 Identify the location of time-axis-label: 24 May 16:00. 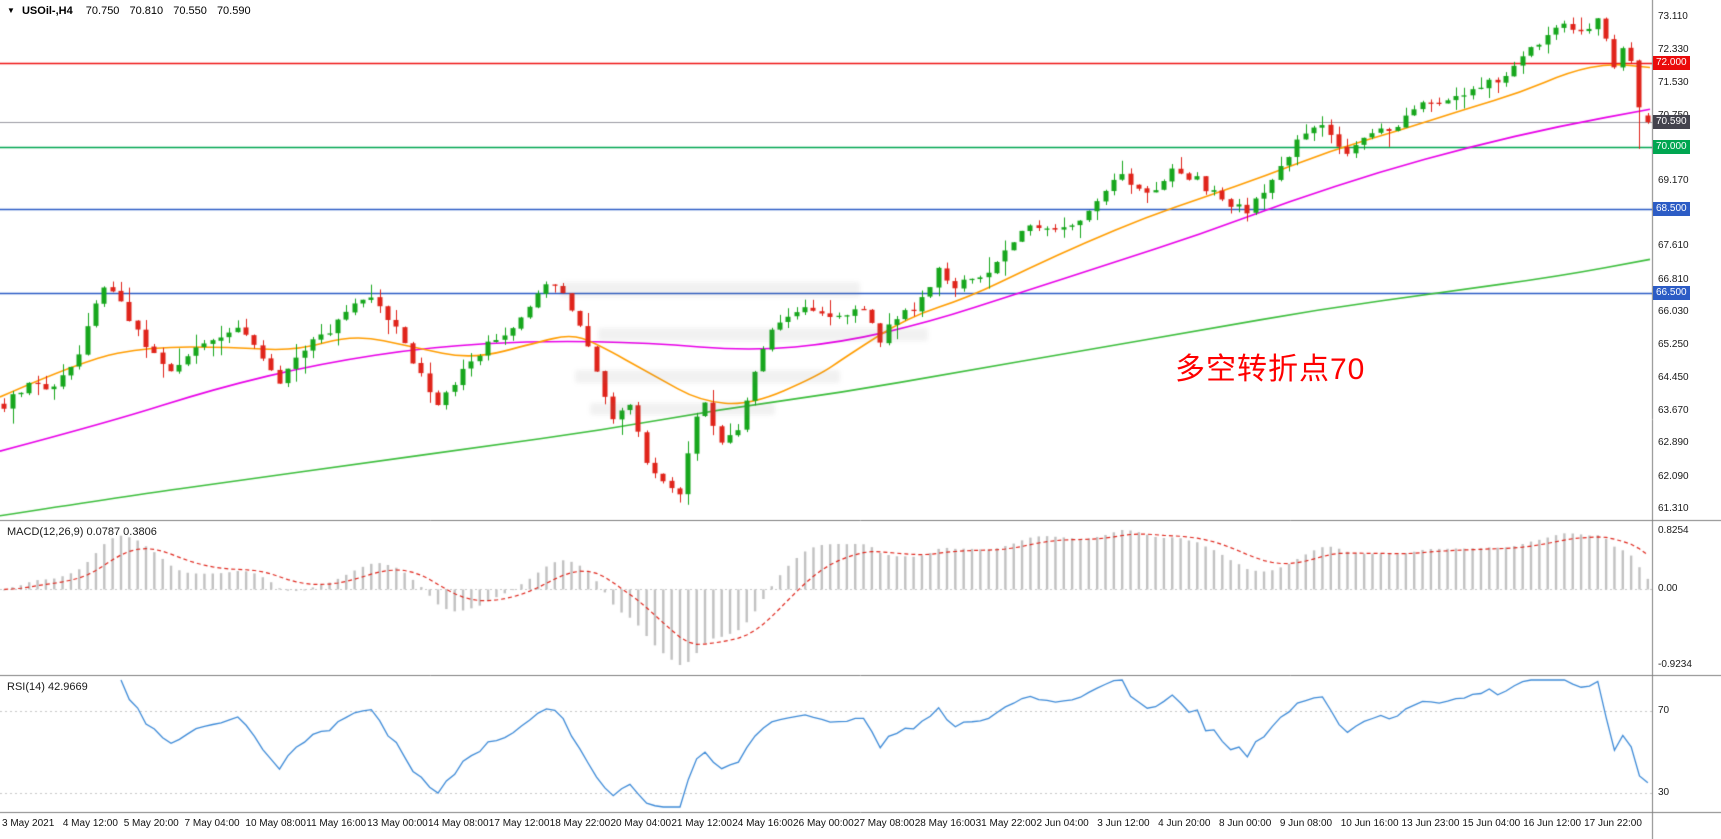
(762, 823).